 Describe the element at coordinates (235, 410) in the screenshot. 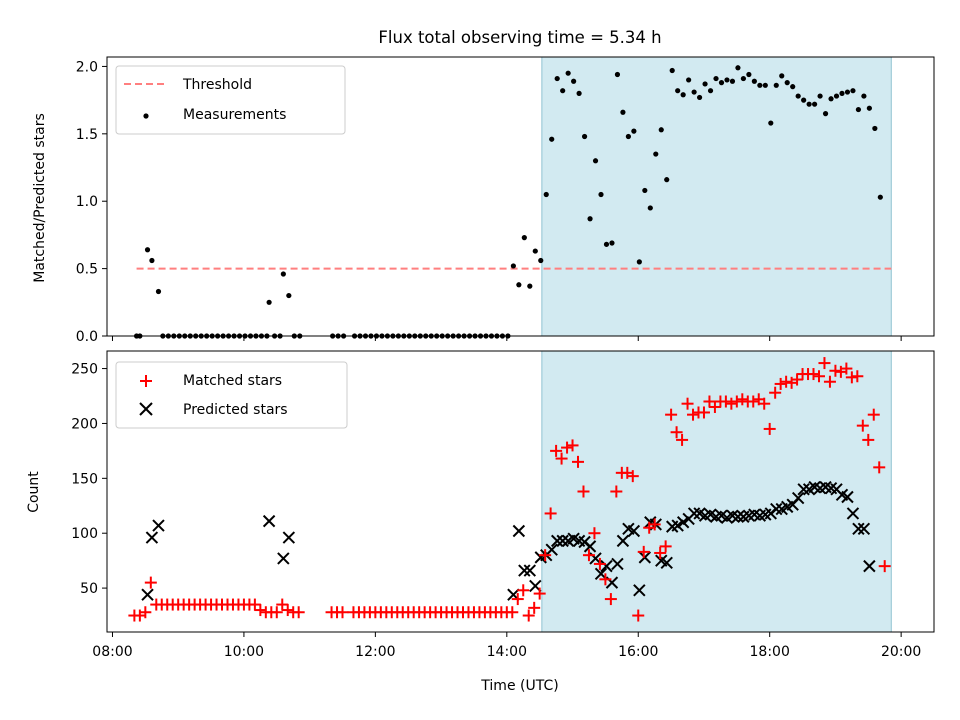

I see `legend-predicted-label: Predicted stars` at that location.